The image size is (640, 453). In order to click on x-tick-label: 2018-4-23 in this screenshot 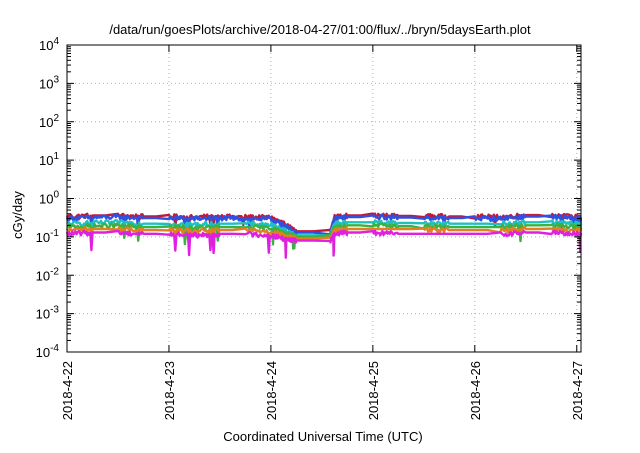, I will do `click(169, 390)`.